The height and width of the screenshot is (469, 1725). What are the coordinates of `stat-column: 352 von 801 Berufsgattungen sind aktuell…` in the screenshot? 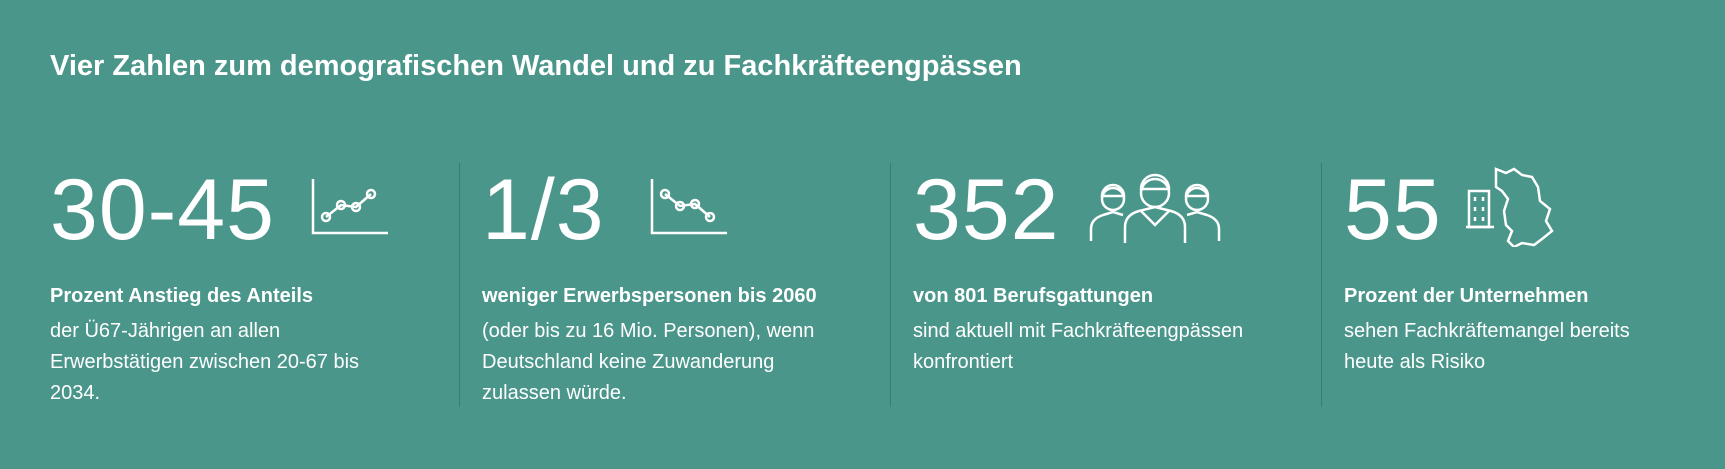 It's located at (1113, 267).